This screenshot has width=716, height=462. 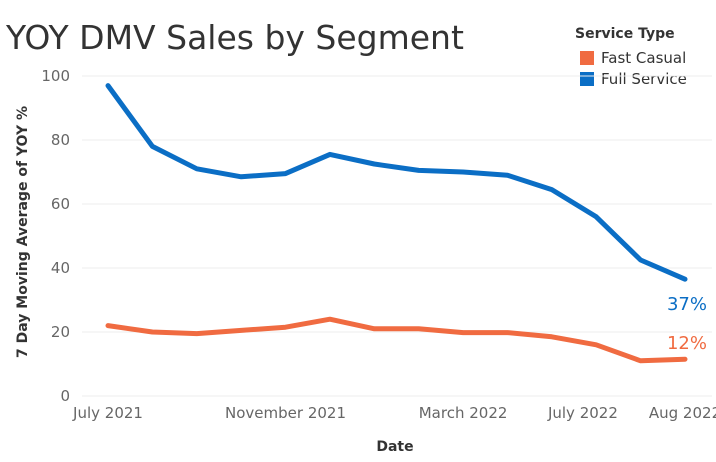 I want to click on y-tick-label: 60, so click(x=60, y=204).